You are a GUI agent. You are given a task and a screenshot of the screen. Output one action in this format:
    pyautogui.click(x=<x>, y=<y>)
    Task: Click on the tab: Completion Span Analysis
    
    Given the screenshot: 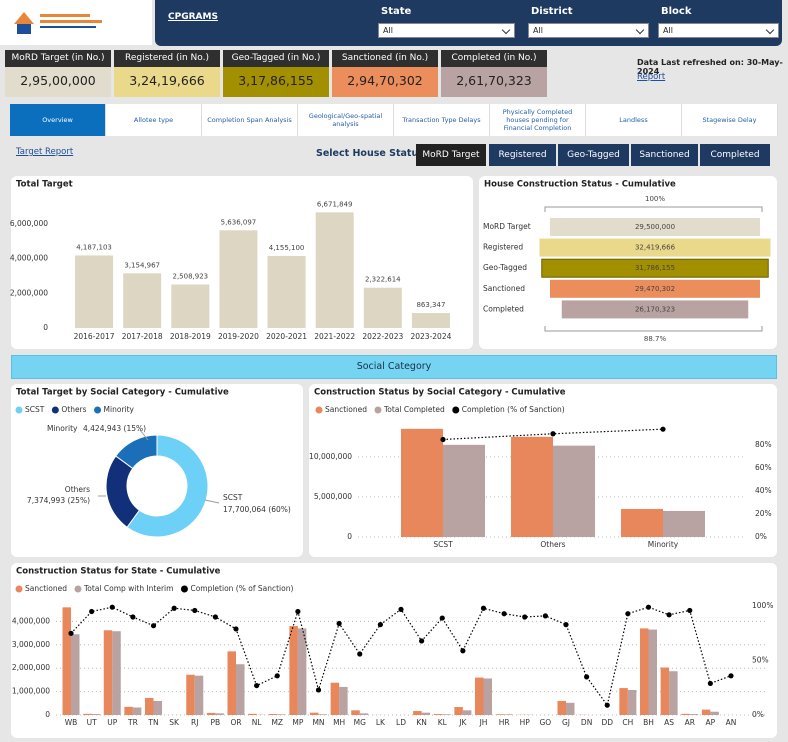 What is the action you would take?
    pyautogui.click(x=250, y=120)
    